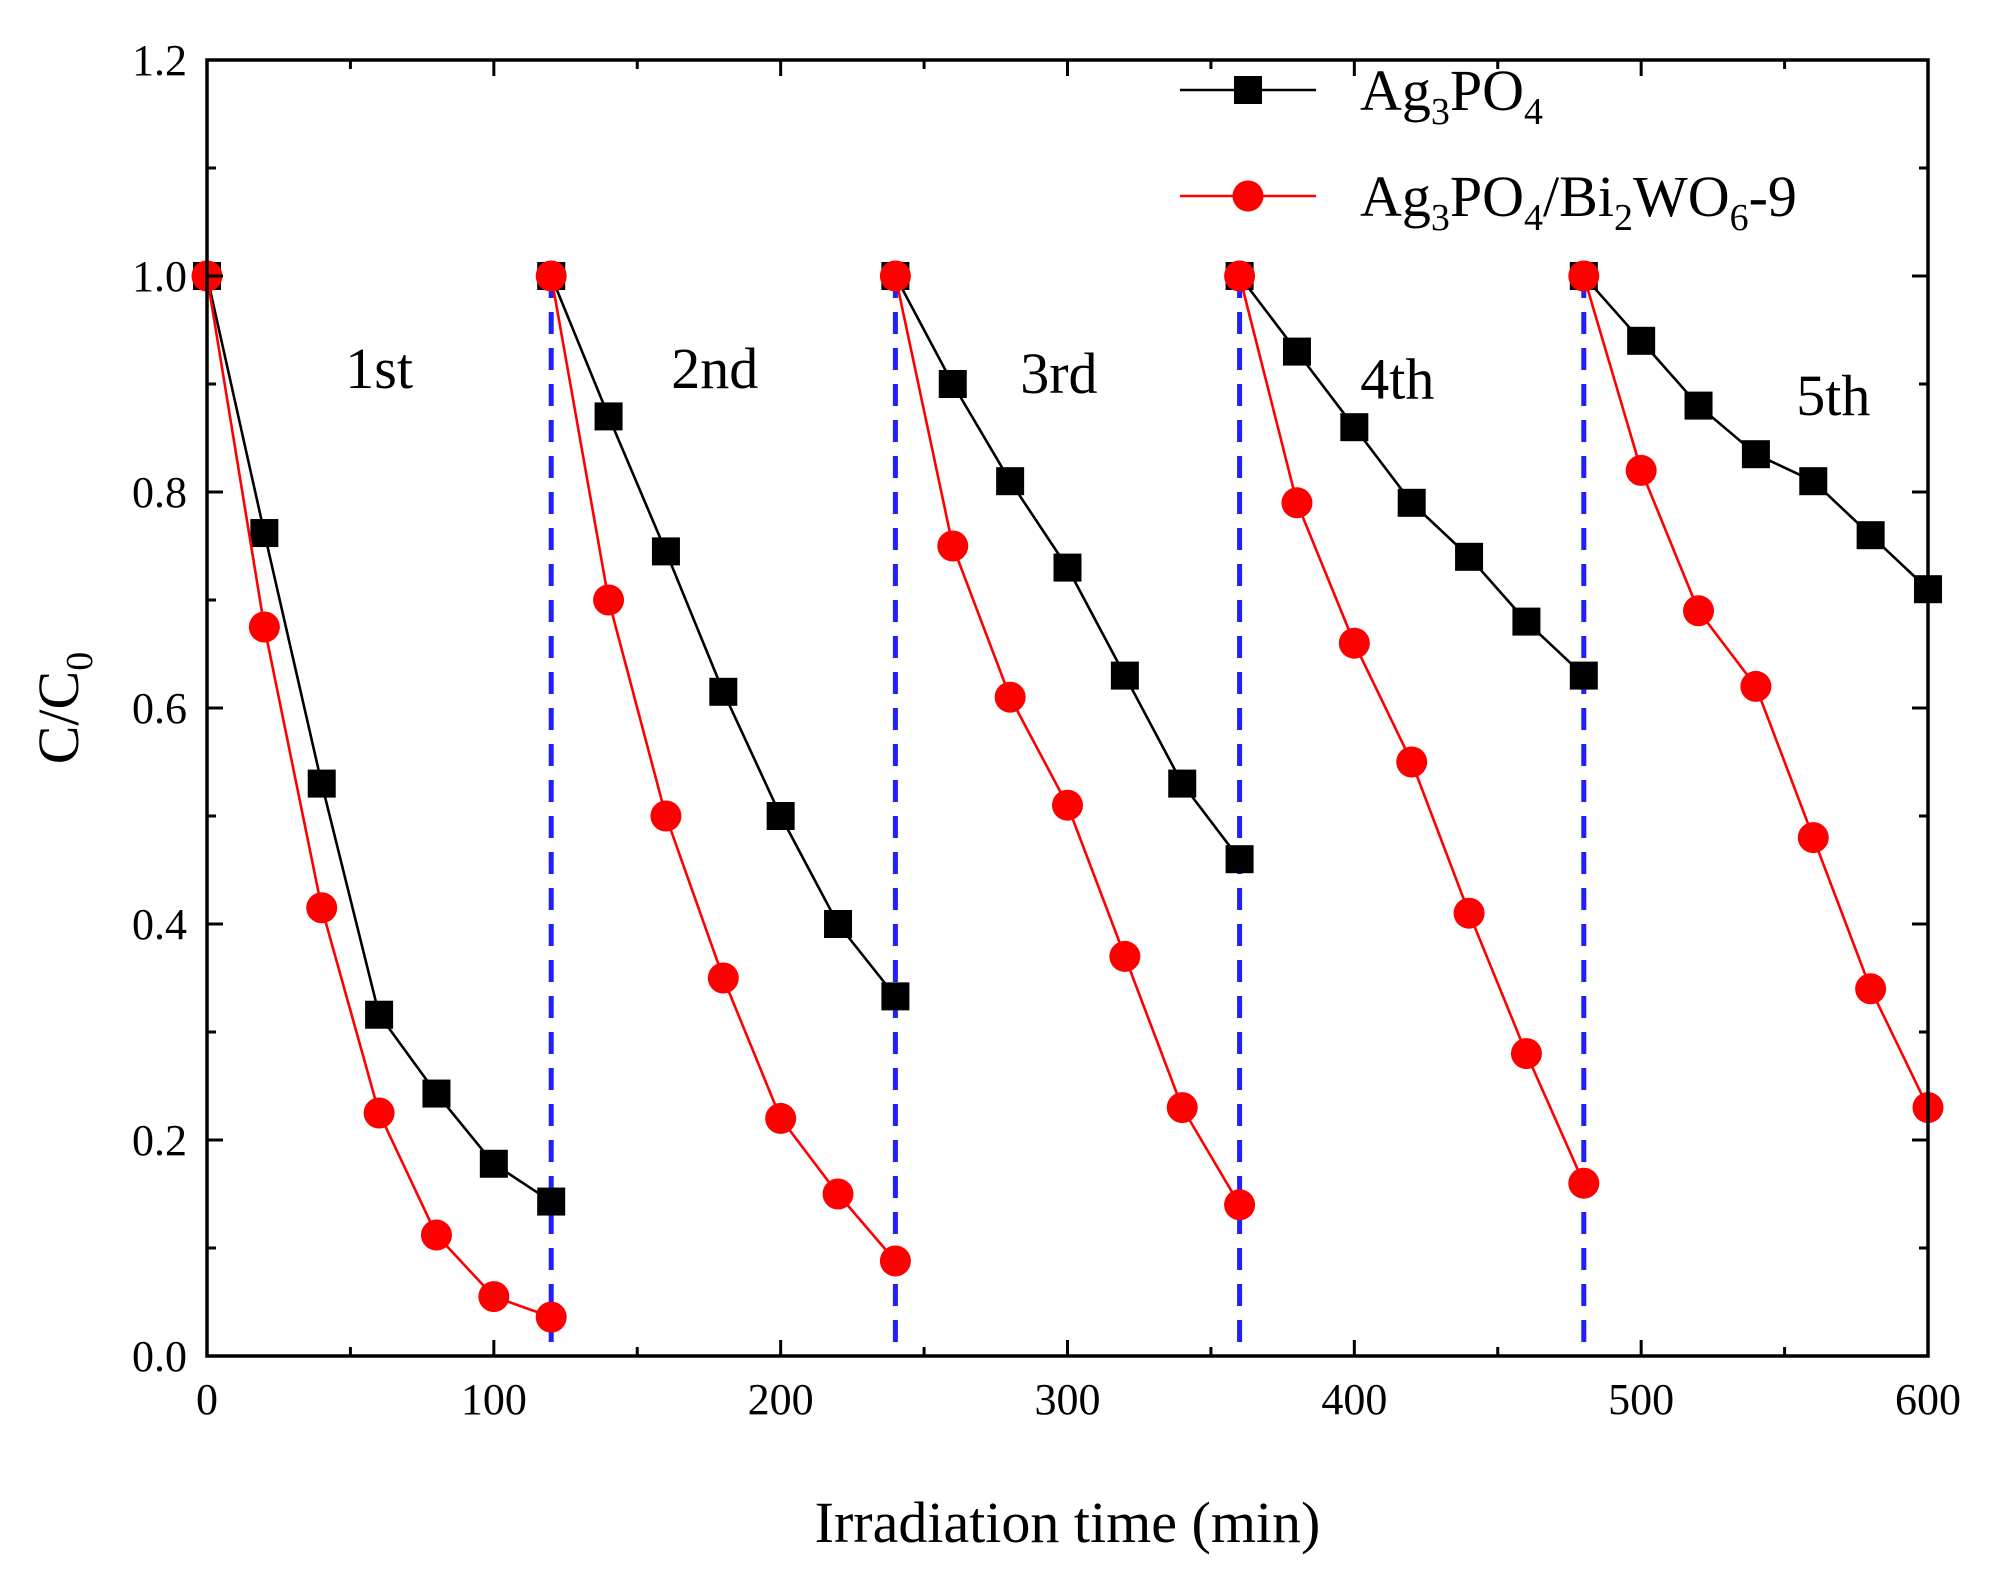  Describe the element at coordinates (1739, 218) in the screenshot. I see `legend-subscript: 6` at that location.